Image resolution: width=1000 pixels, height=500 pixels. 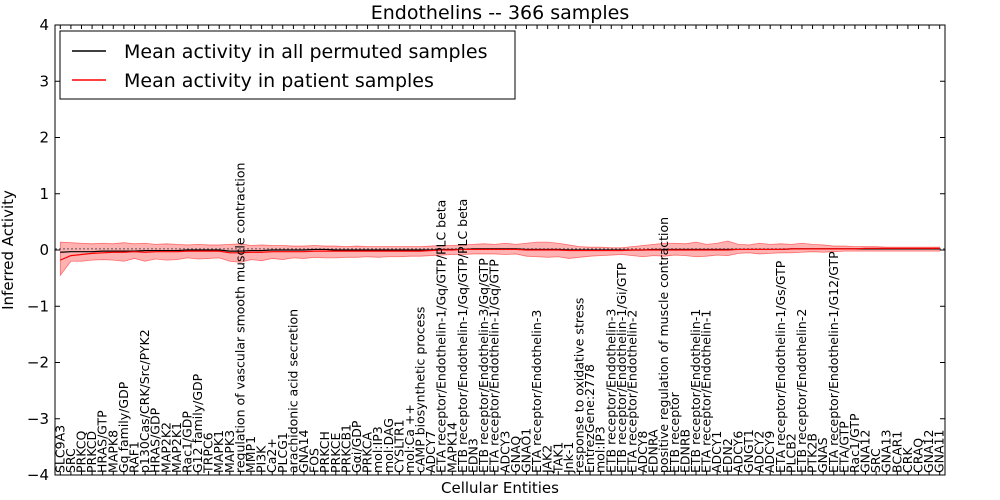 What do you see at coordinates (155, 440) in the screenshot?
I see `category-label: HRAS/GDP` at bounding box center [155, 440].